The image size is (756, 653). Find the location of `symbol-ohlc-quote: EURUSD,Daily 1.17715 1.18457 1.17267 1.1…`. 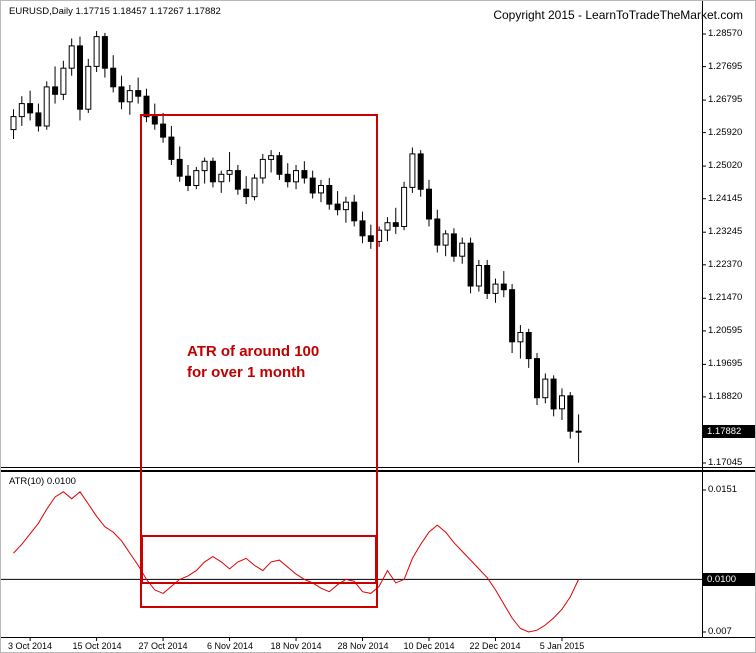

symbol-ohlc-quote: EURUSD,Daily 1.17715 1.18457 1.17267 1.1… is located at coordinates (115, 11).